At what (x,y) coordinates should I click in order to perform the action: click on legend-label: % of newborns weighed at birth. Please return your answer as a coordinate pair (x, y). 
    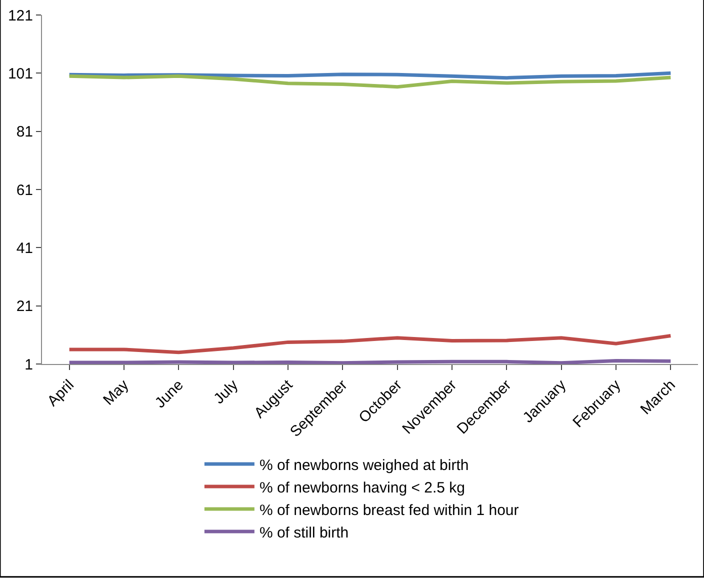
    Looking at the image, I should click on (364, 465).